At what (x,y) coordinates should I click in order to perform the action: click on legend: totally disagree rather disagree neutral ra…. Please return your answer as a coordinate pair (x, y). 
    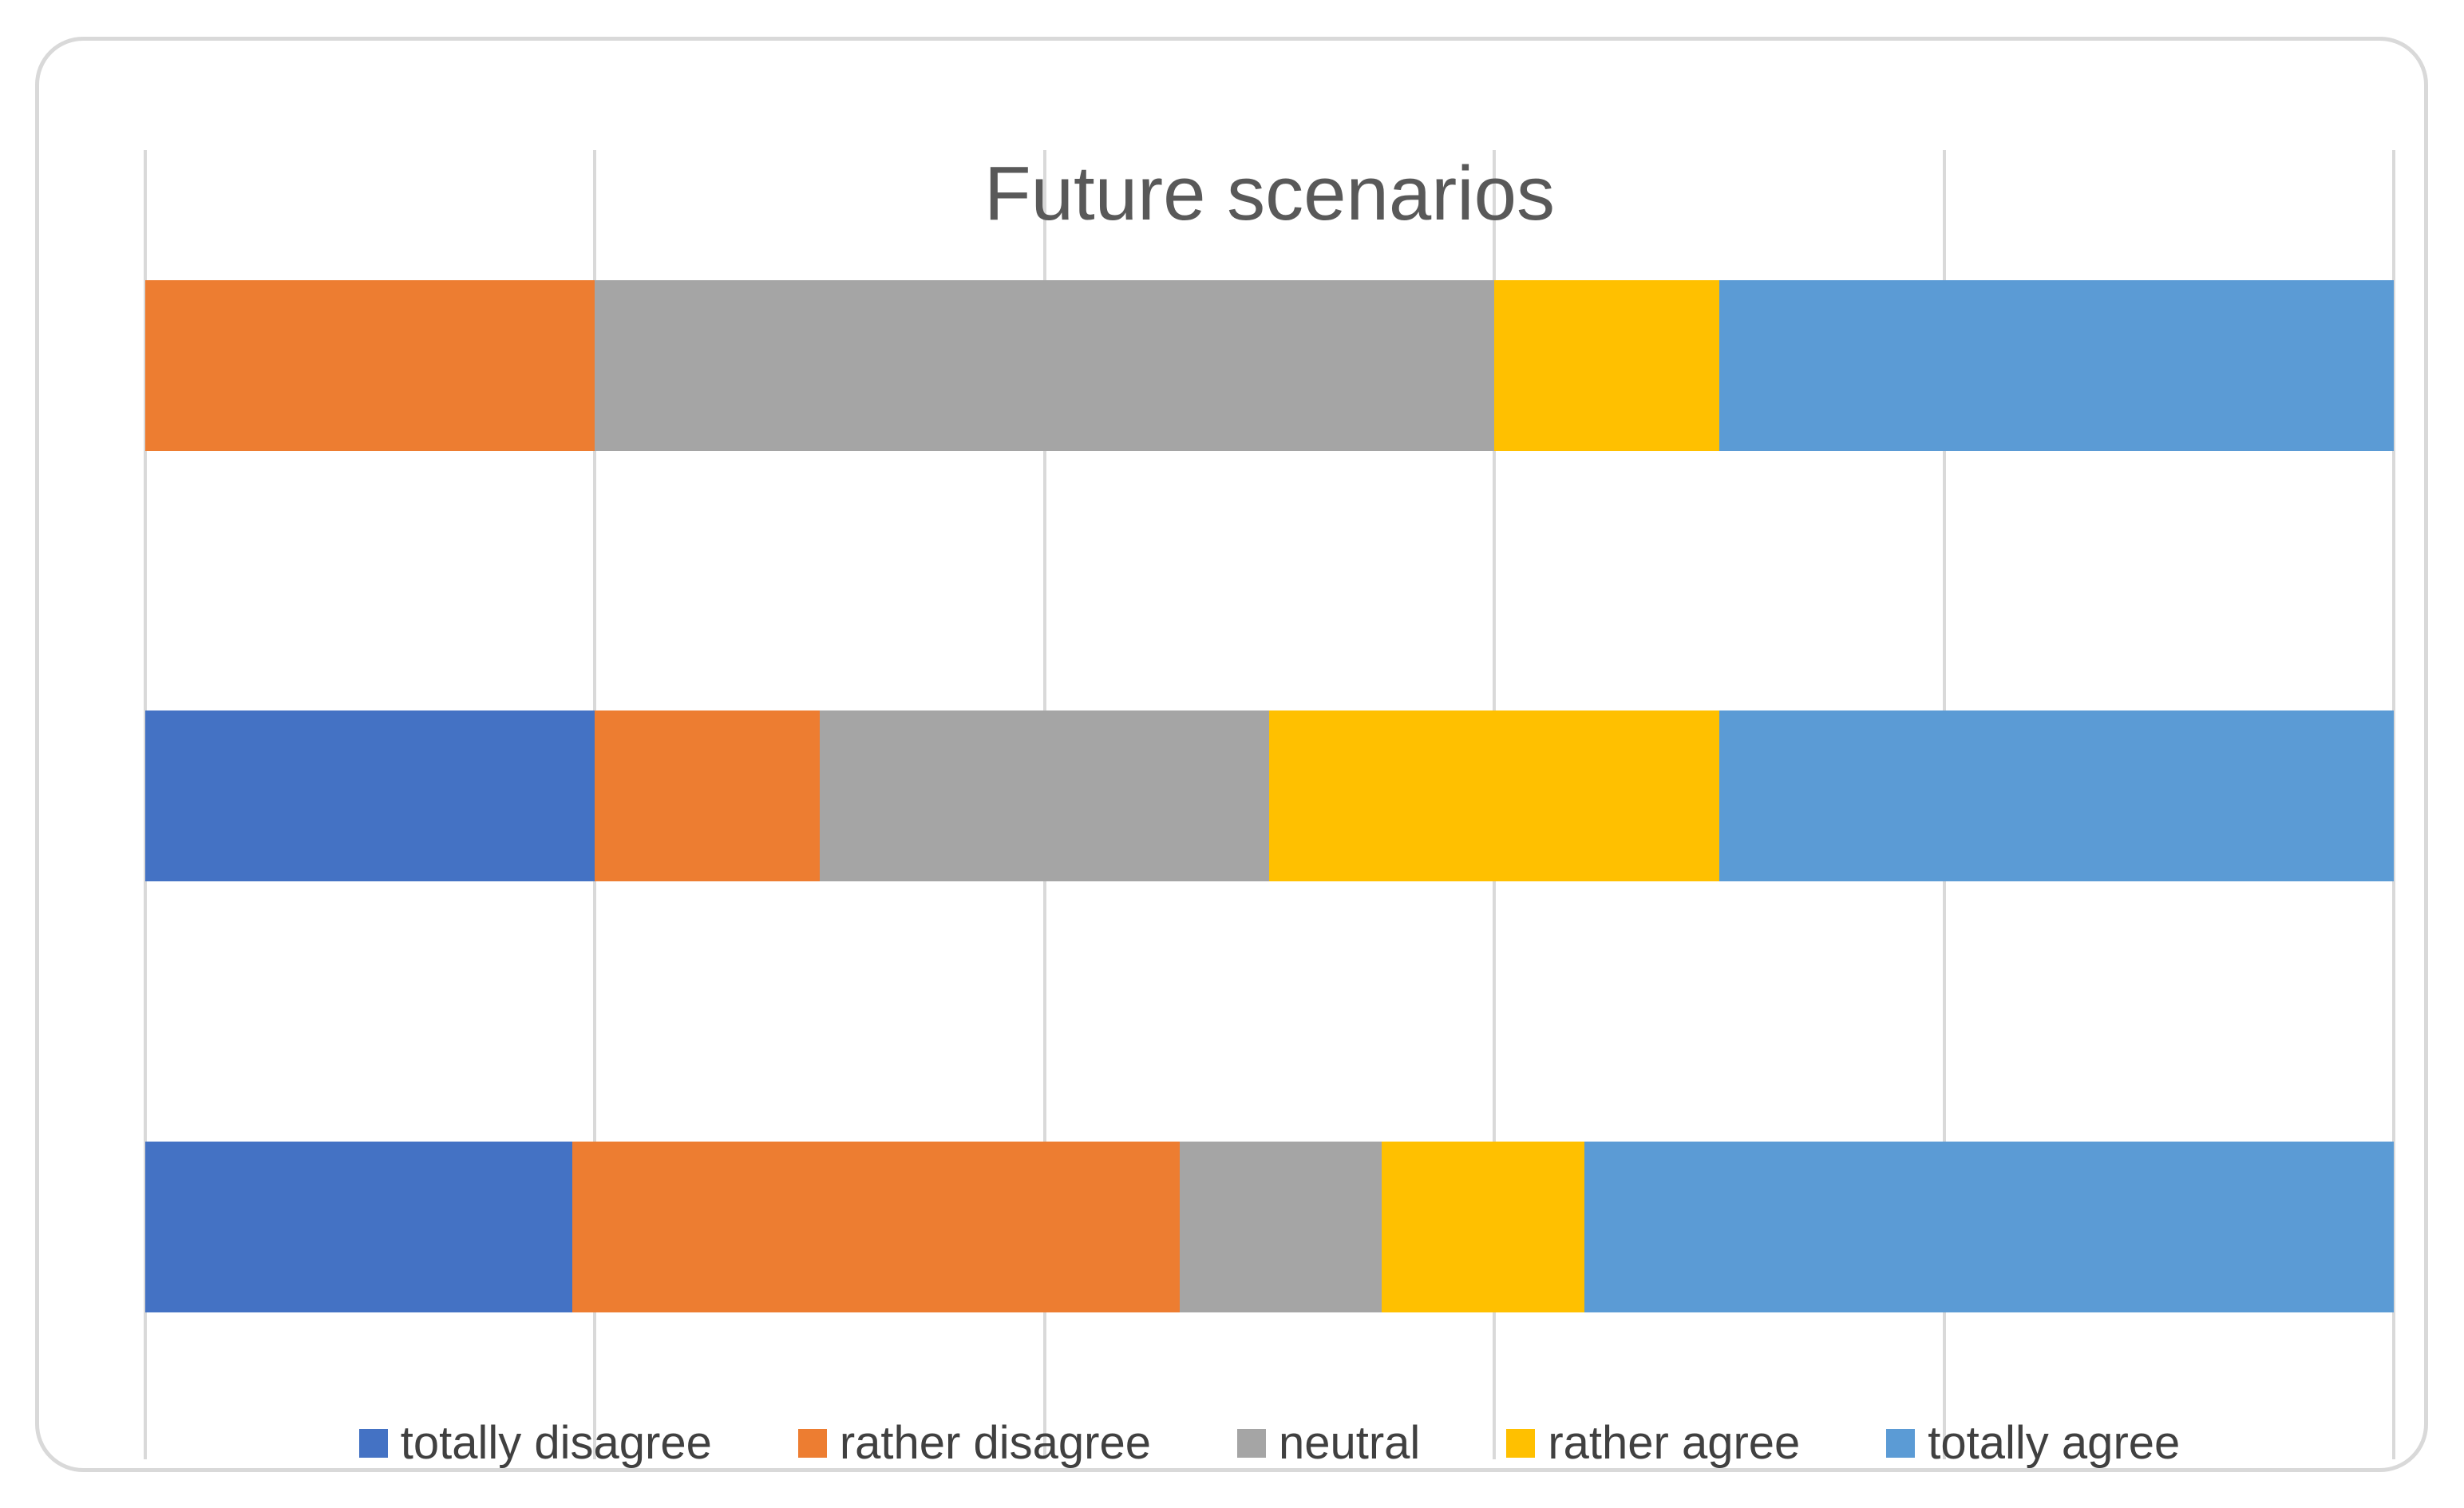
    Looking at the image, I should click on (1270, 1443).